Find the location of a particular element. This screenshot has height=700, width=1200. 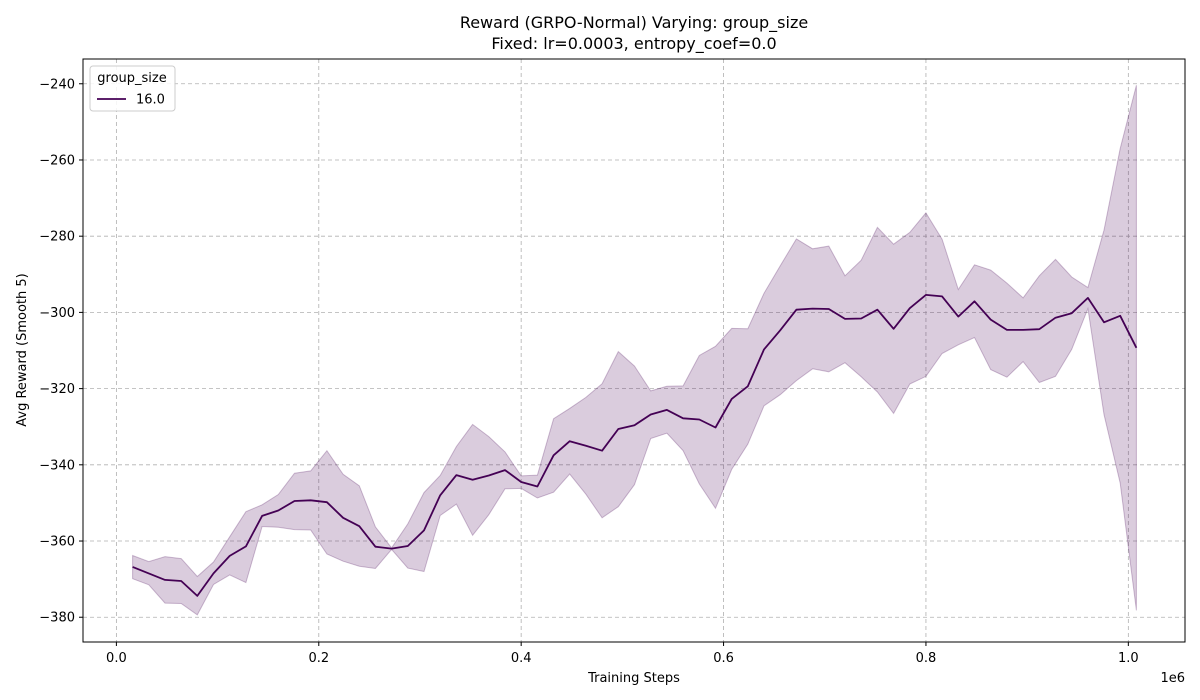

y-axis-ticks: −380 −360 −340 −320 −300 −280 −260 −240 is located at coordinates (61, 351).